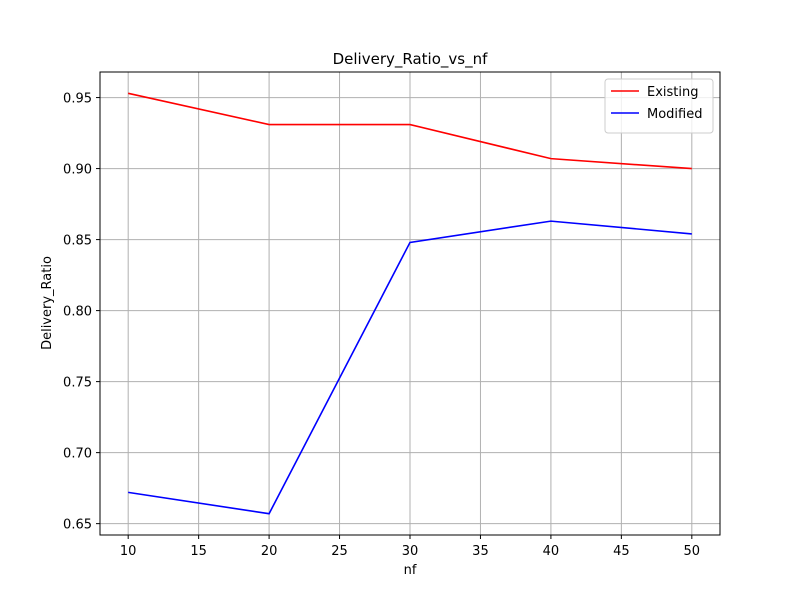 The width and height of the screenshot is (800, 600). What do you see at coordinates (77, 99) in the screenshot?
I see `y-tick-label: 0.95` at bounding box center [77, 99].